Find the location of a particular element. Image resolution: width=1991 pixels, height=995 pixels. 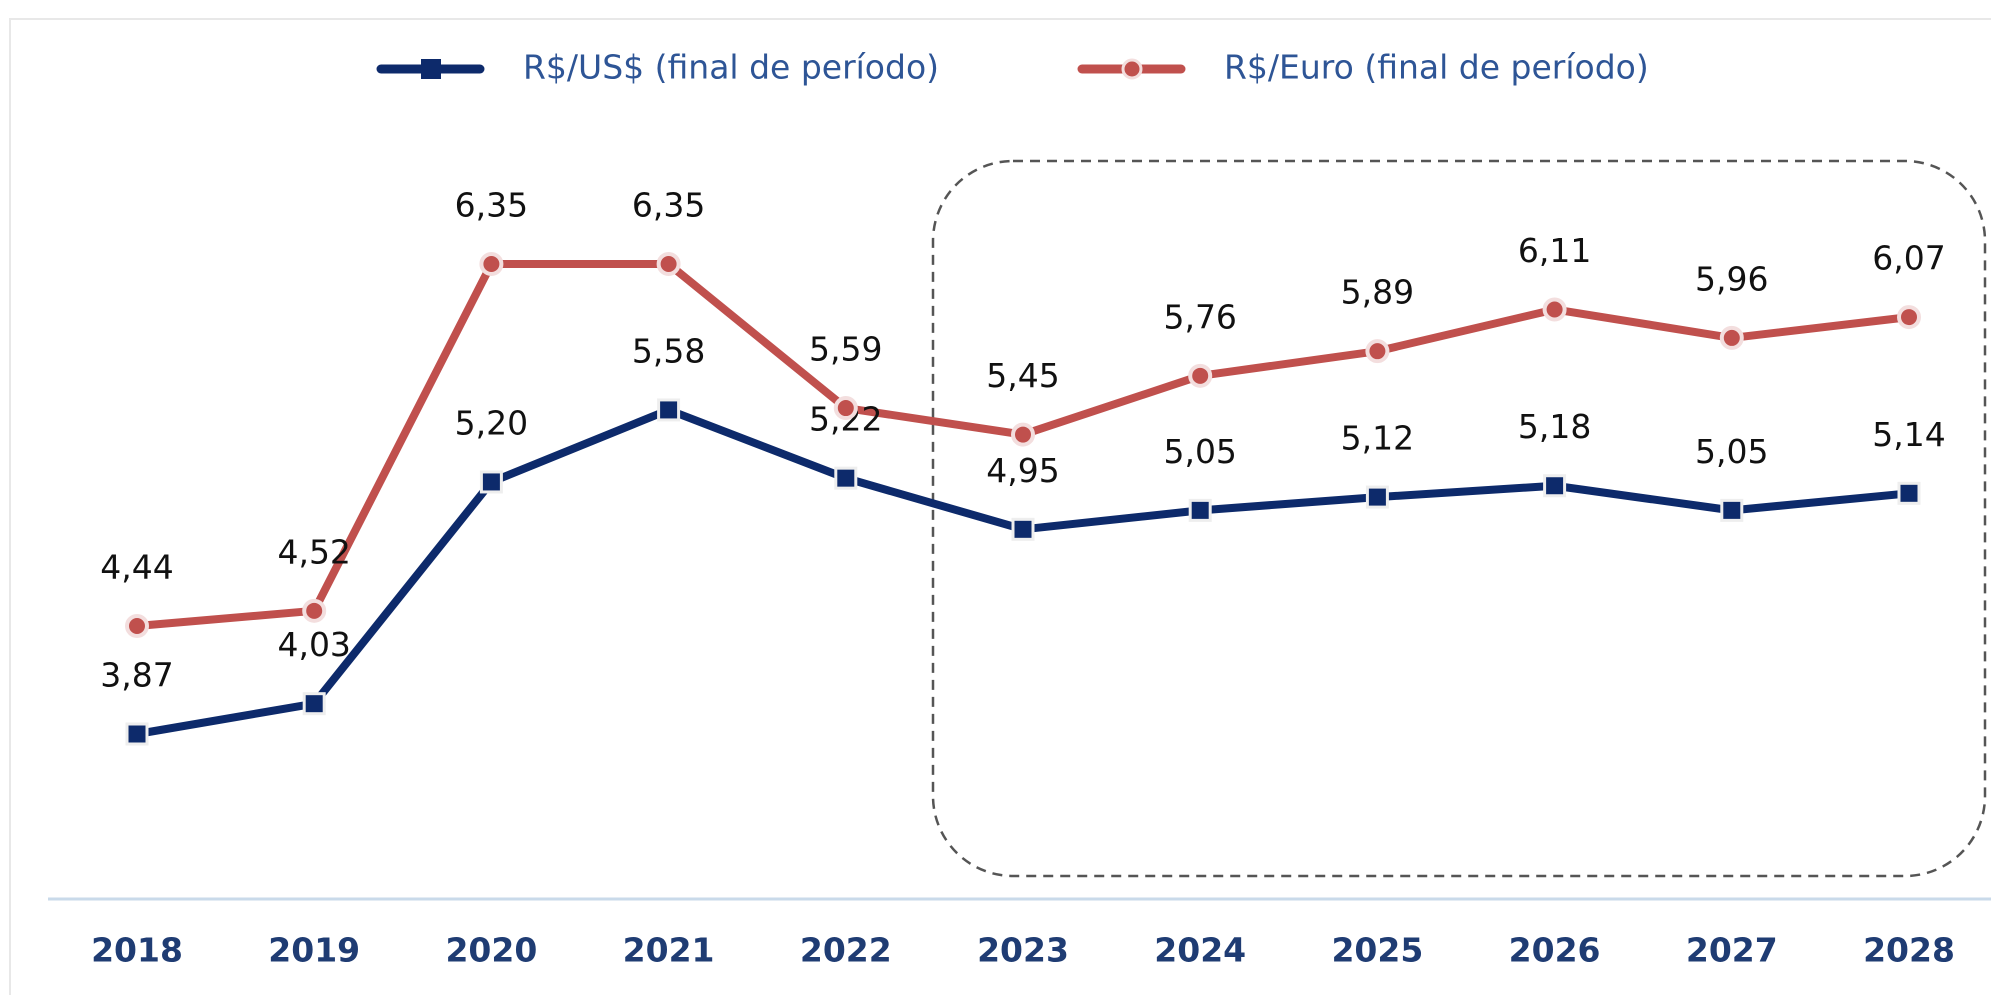

x-tick-label: 2026 is located at coordinates (1555, 950).